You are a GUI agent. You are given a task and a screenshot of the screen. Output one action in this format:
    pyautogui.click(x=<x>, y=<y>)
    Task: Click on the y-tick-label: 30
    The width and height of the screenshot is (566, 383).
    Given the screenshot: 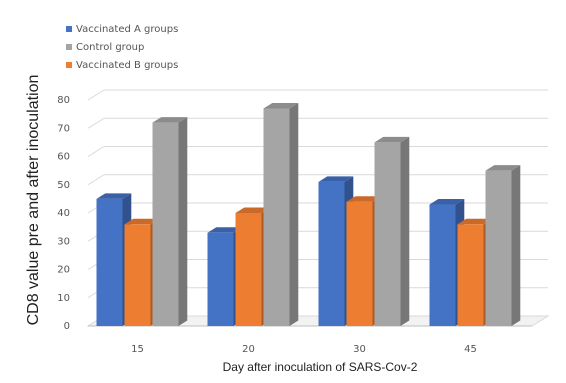 What is the action you would take?
    pyautogui.click(x=63, y=241)
    